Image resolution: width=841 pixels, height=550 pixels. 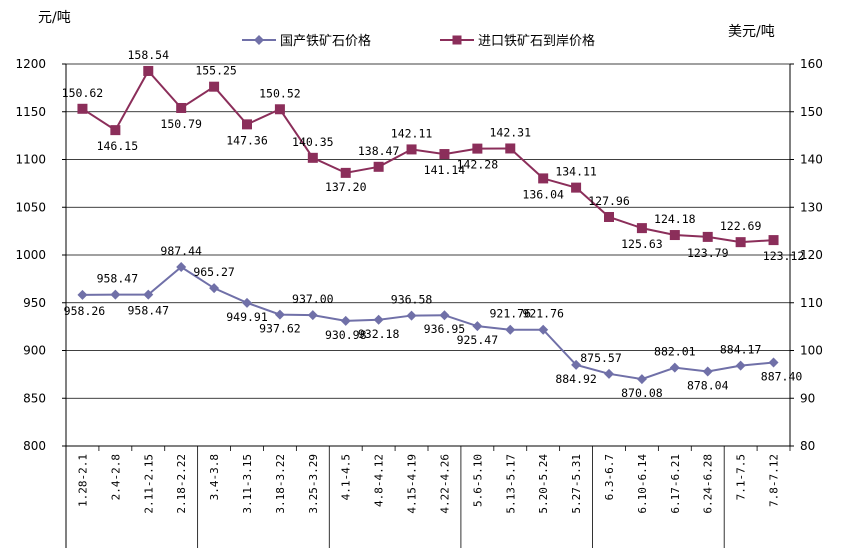 I want to click on data-label: 925.47, so click(x=478, y=340).